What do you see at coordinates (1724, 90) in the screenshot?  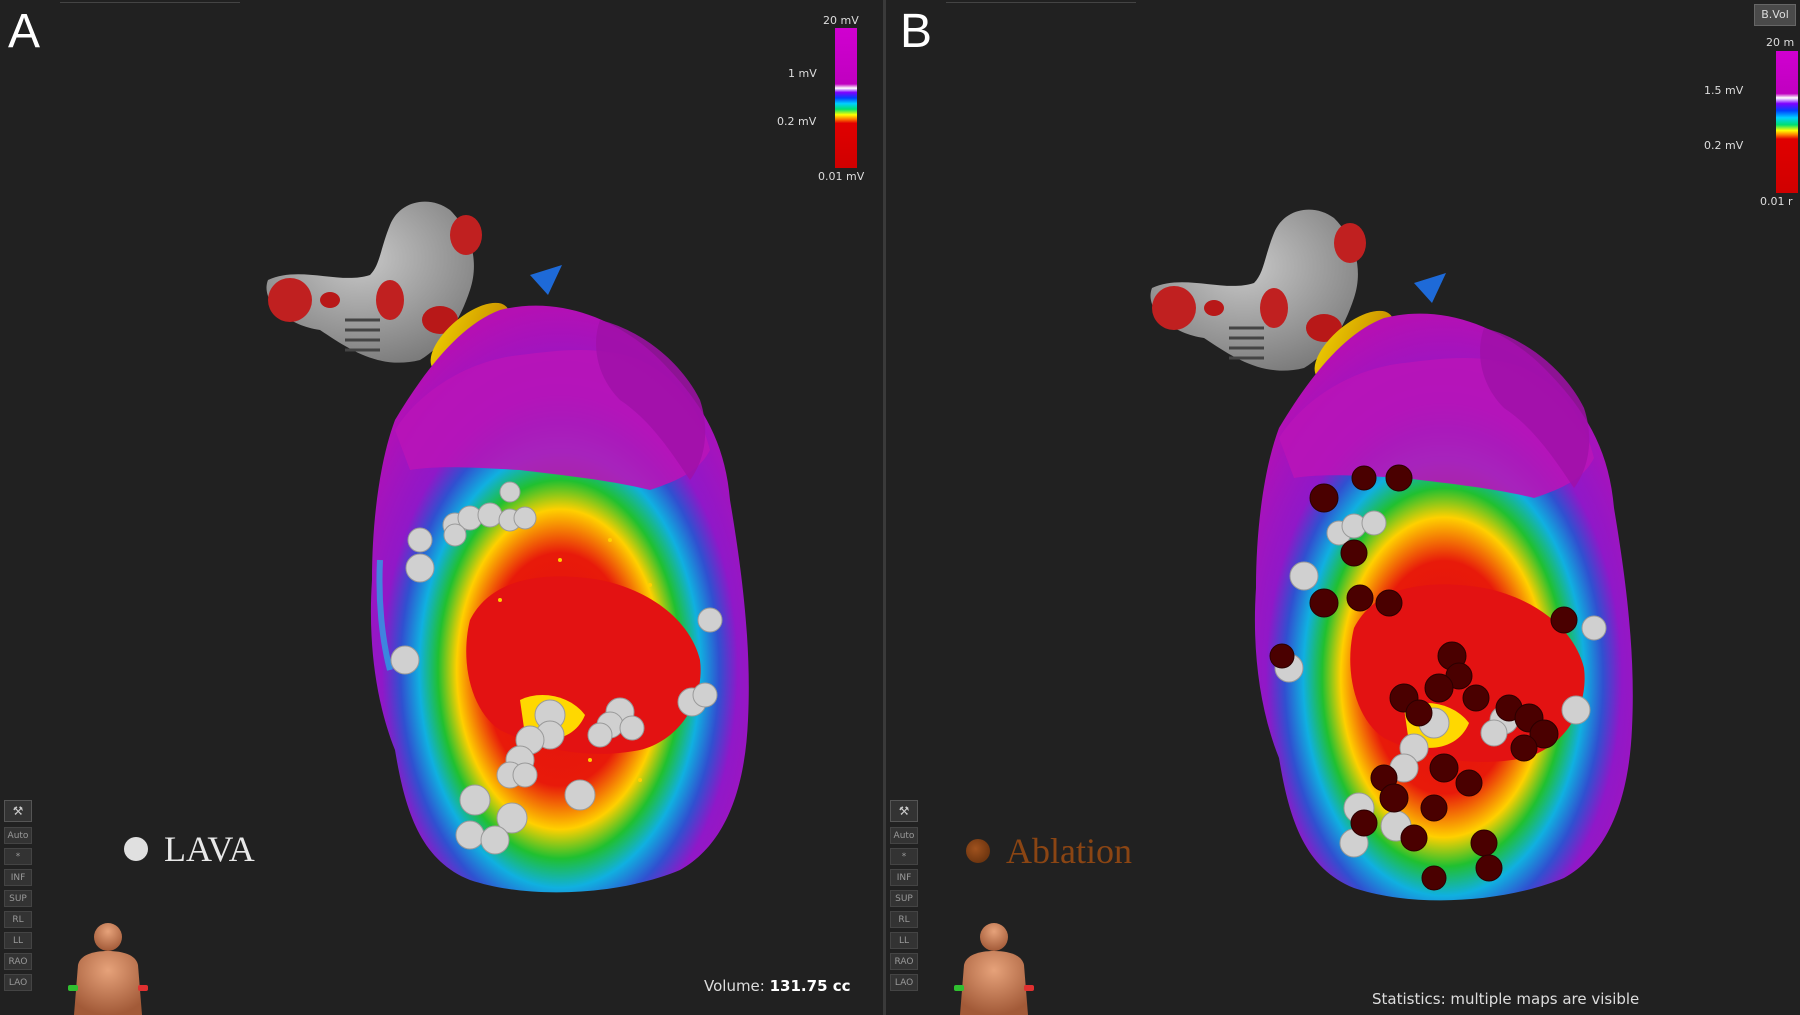 I see `scale-upper-label: 1.5 mV` at bounding box center [1724, 90].